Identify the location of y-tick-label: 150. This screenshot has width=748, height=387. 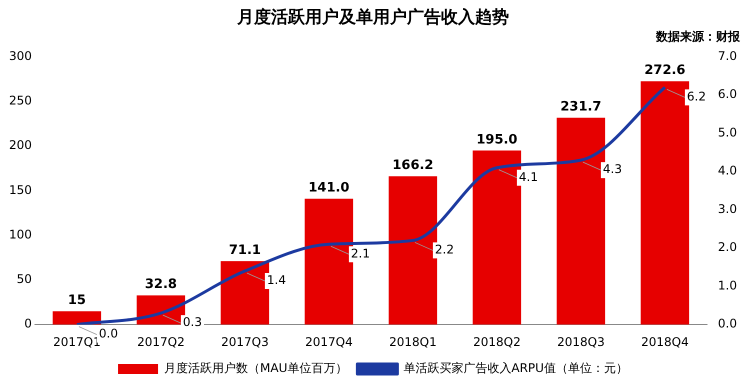
(20, 189).